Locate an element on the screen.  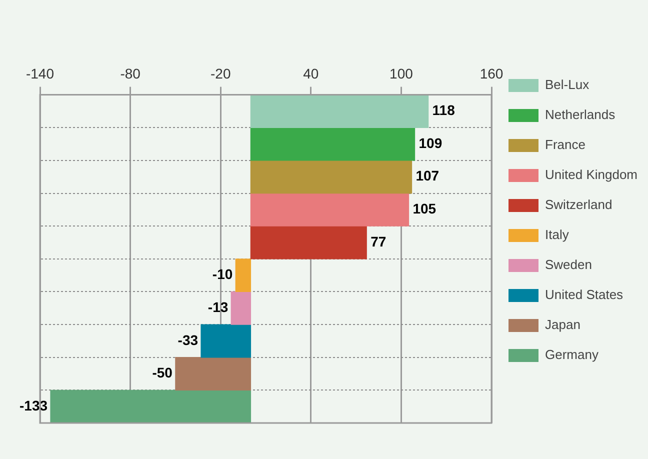
x-tick-label: 40 is located at coordinates (311, 73).